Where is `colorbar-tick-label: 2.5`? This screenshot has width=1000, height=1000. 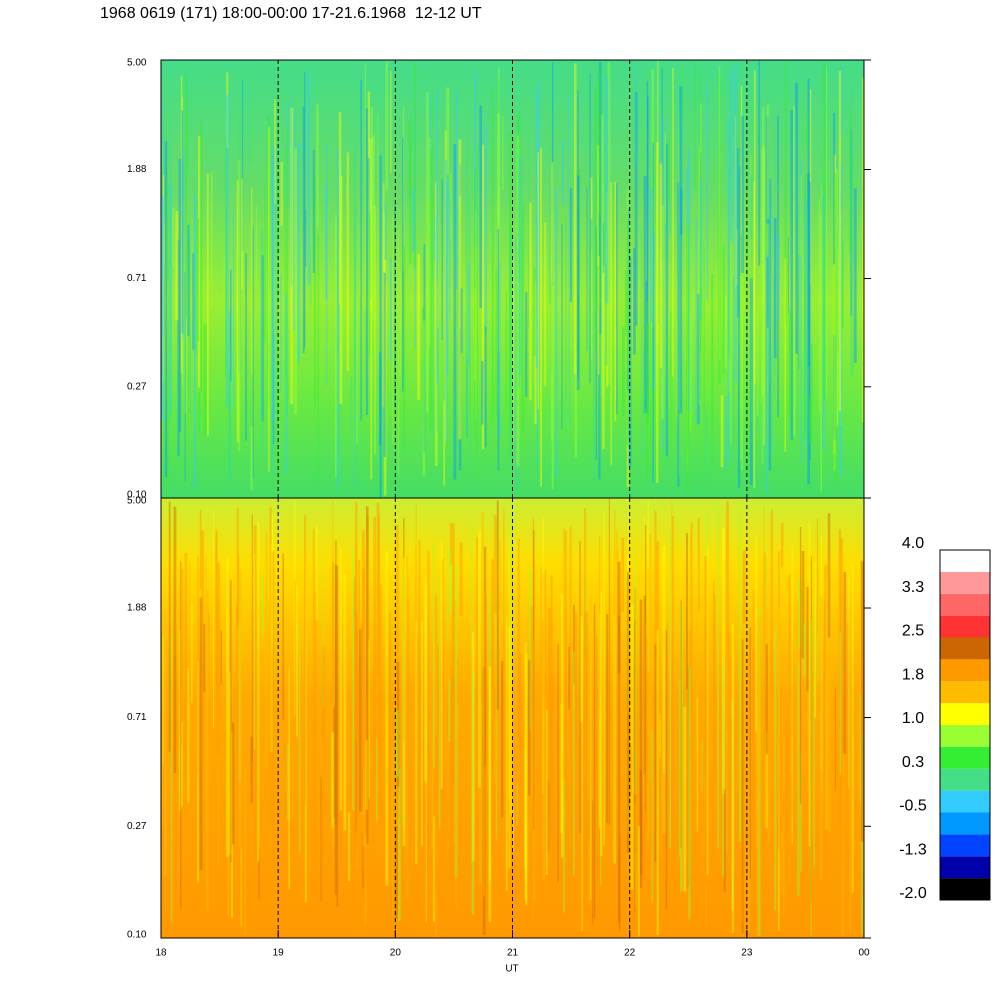
colorbar-tick-label: 2.5 is located at coordinates (913, 631).